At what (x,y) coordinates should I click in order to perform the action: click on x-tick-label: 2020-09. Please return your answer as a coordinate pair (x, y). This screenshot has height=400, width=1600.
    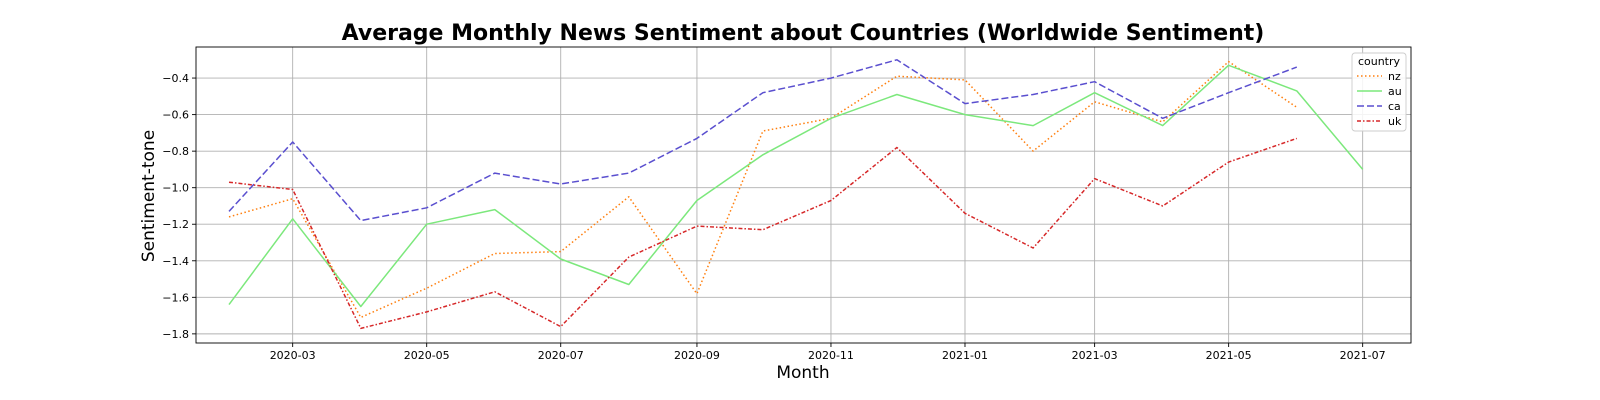
    Looking at the image, I should click on (697, 355).